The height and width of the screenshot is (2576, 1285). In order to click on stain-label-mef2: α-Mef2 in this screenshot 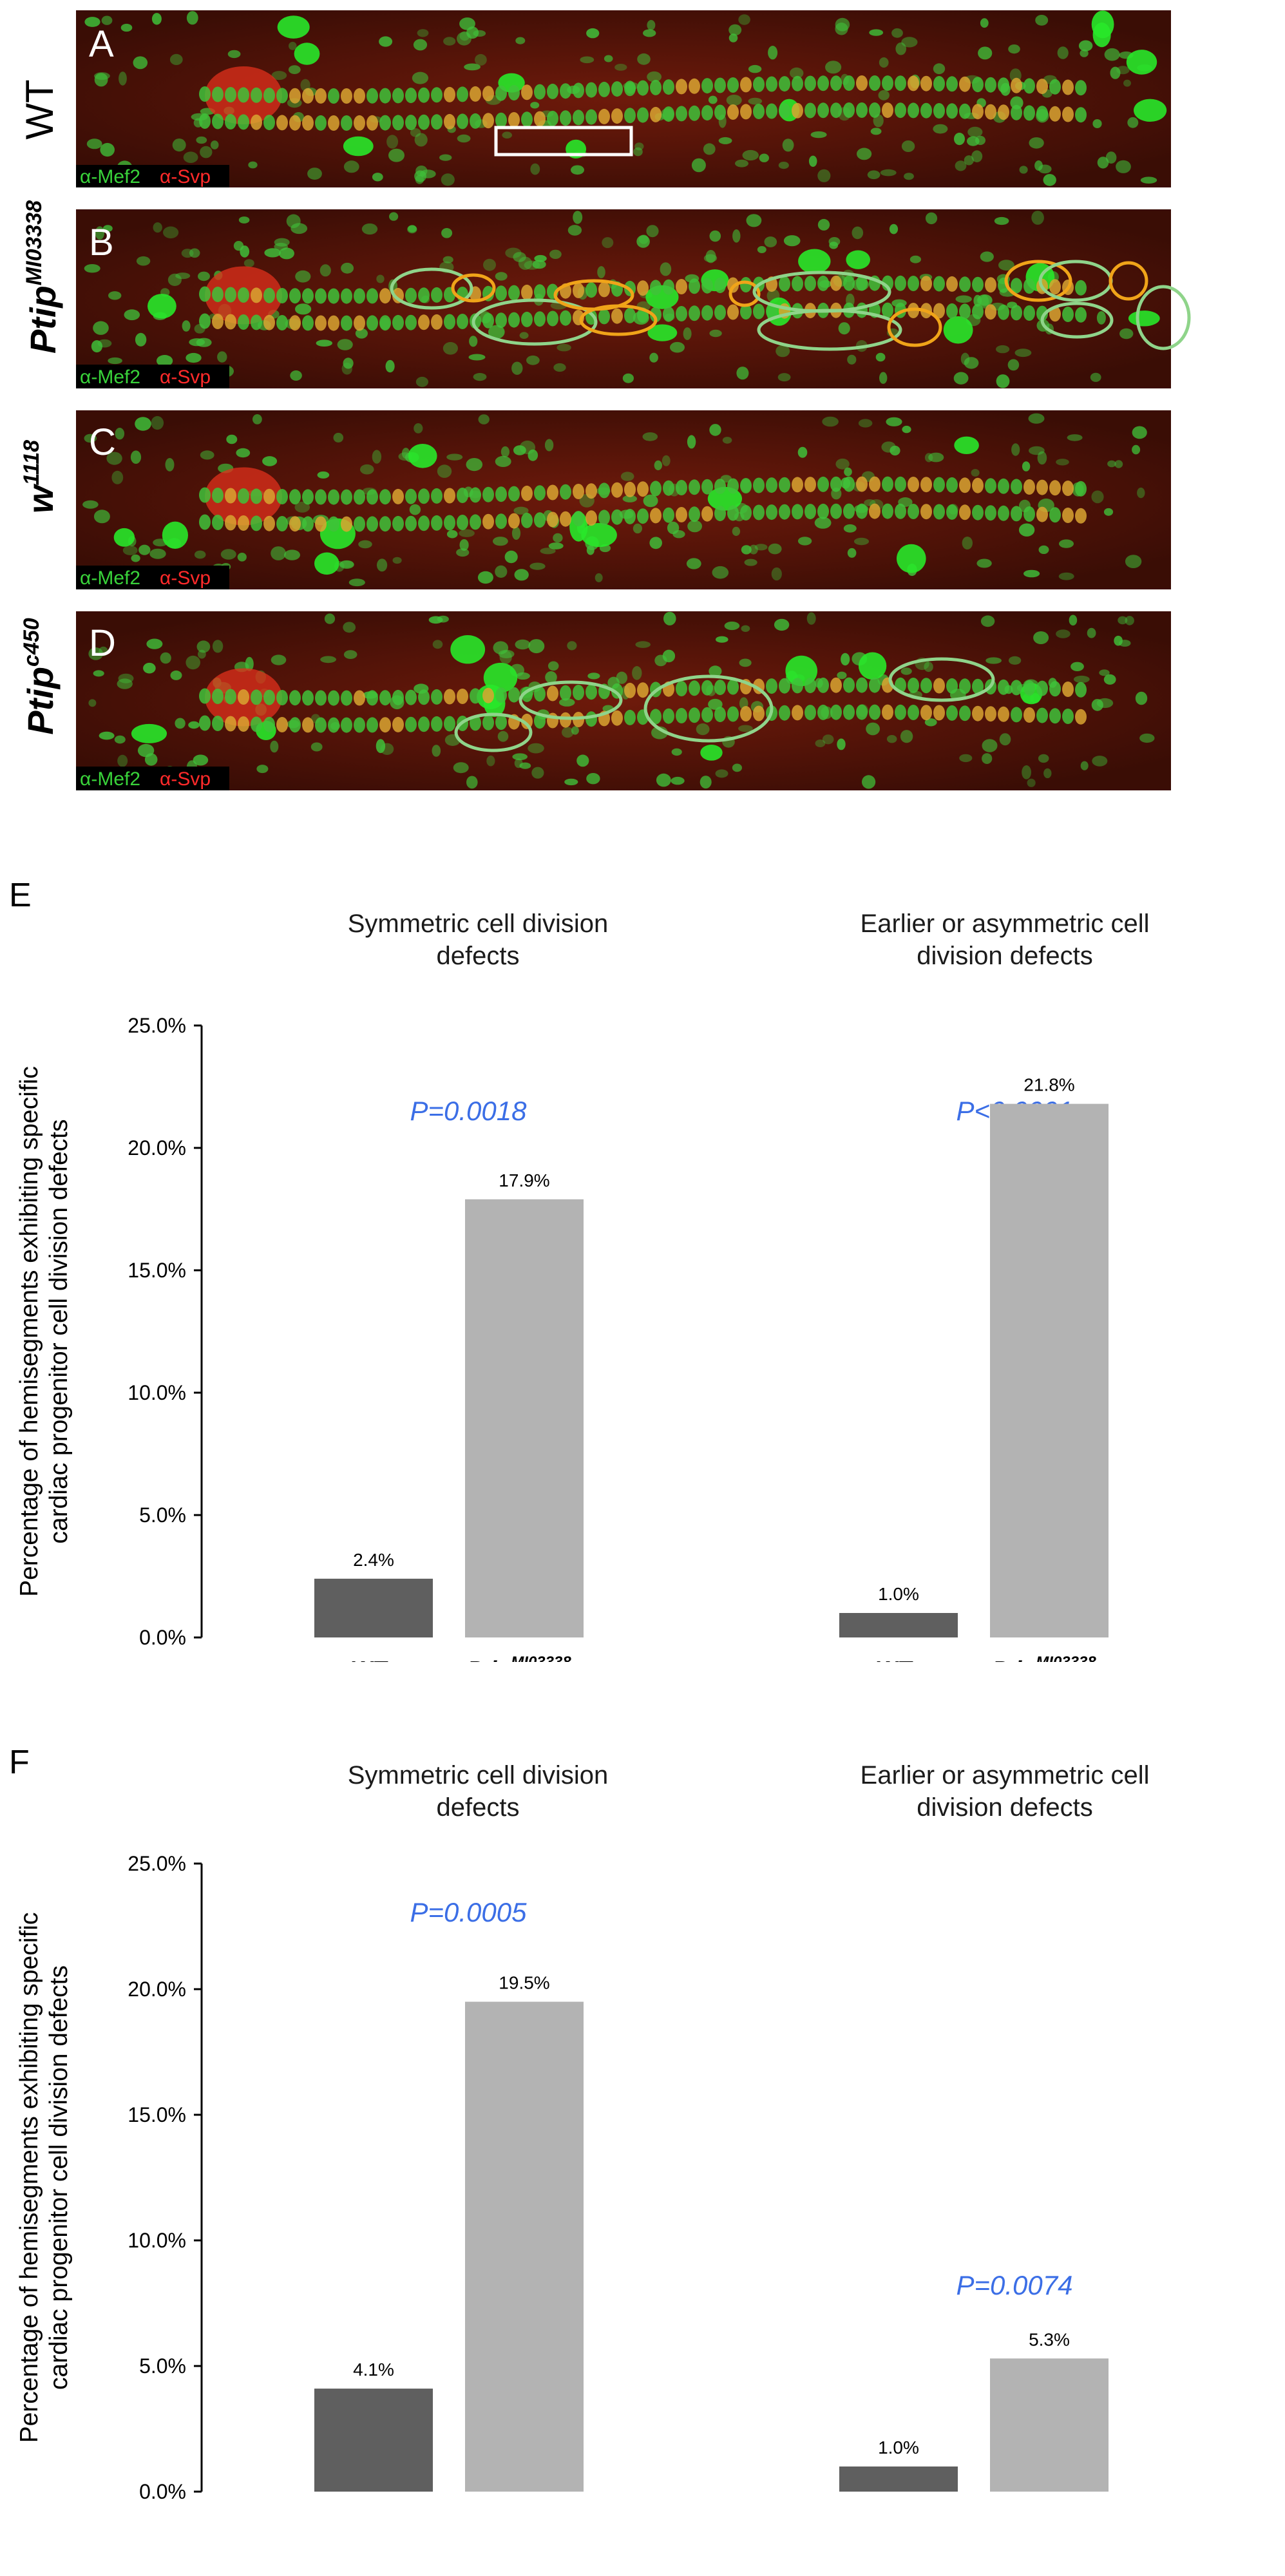, I will do `click(110, 176)`.